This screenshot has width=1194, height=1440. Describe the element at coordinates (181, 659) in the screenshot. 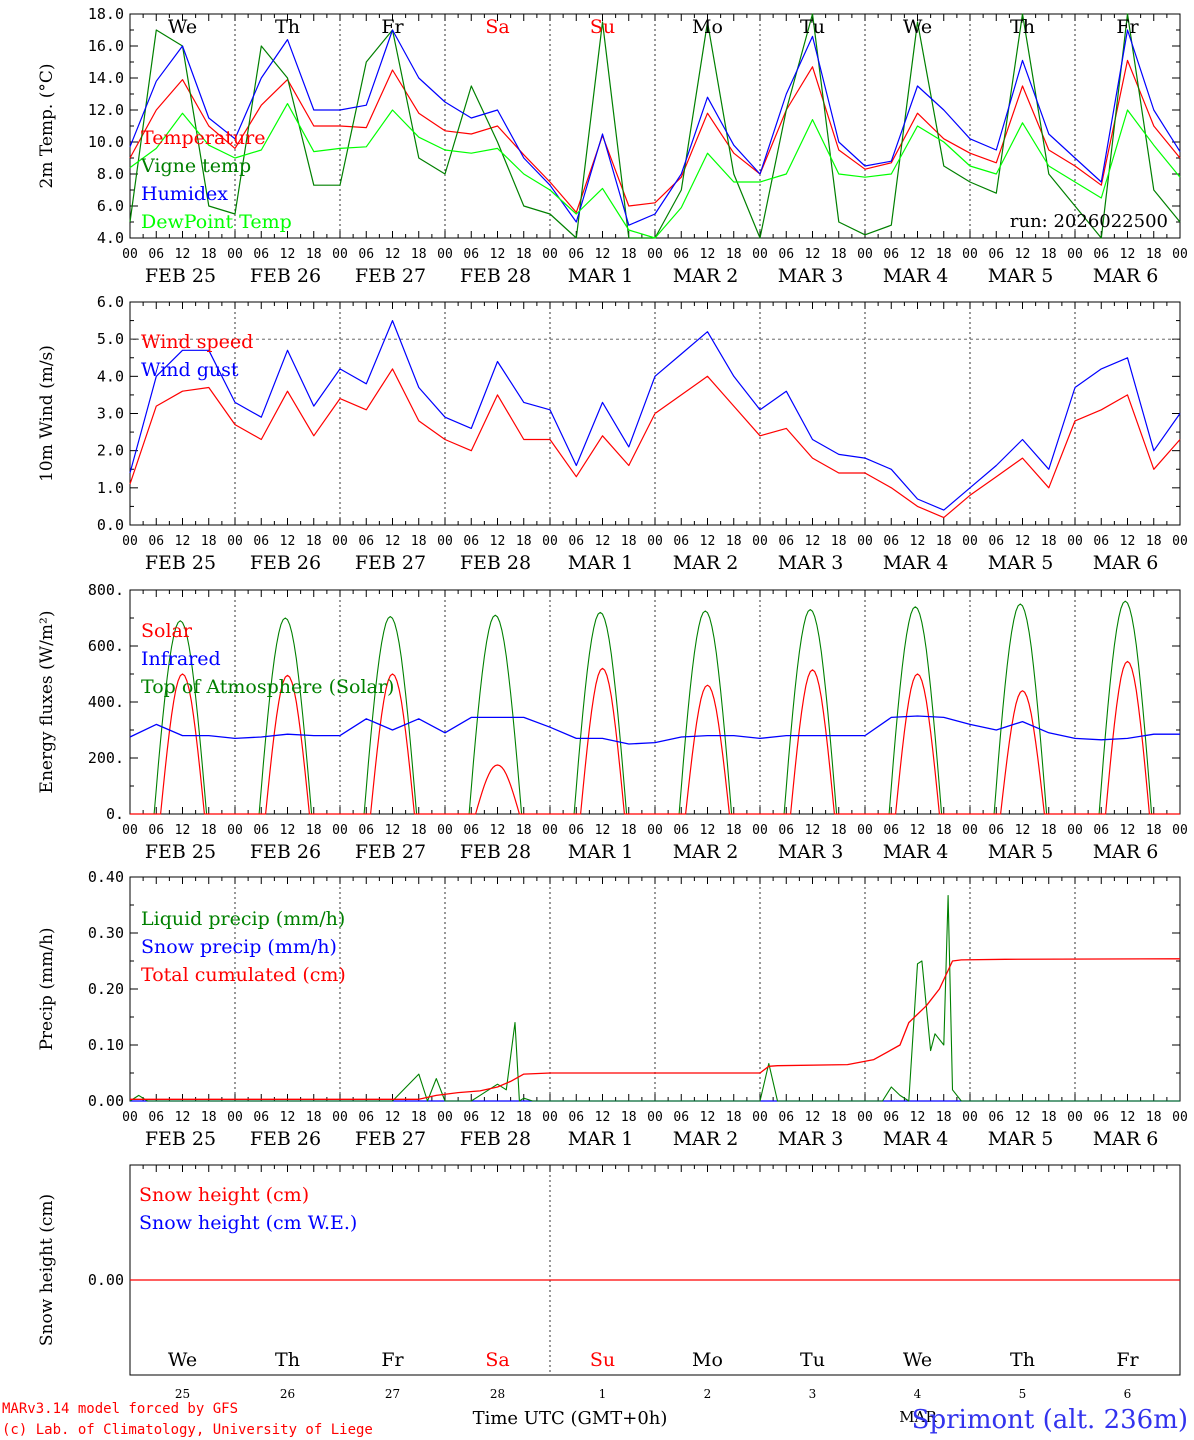

I see `legend-item: Infrared` at that location.